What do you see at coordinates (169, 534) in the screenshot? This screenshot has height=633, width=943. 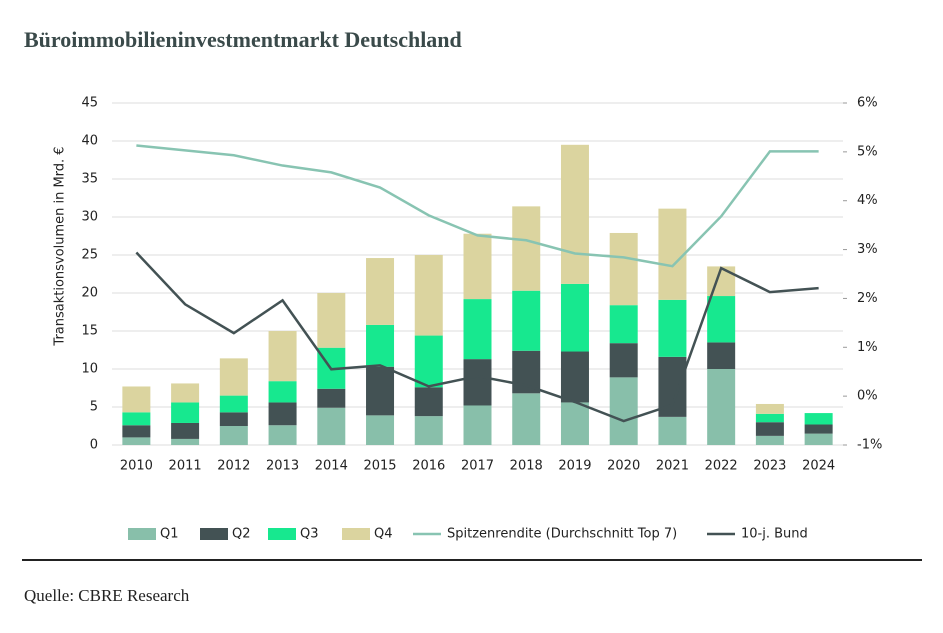 I see `legend-label: Q1` at bounding box center [169, 534].